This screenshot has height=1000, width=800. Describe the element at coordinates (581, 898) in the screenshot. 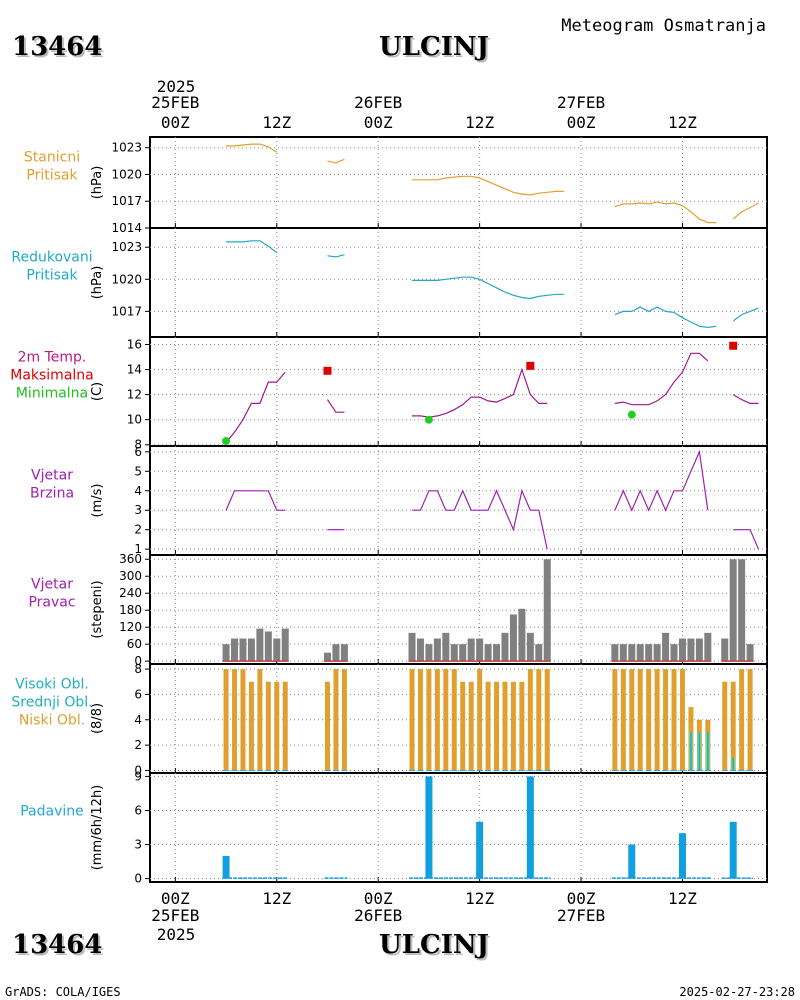

I see `bottom-hour-label-4: 00Z` at that location.